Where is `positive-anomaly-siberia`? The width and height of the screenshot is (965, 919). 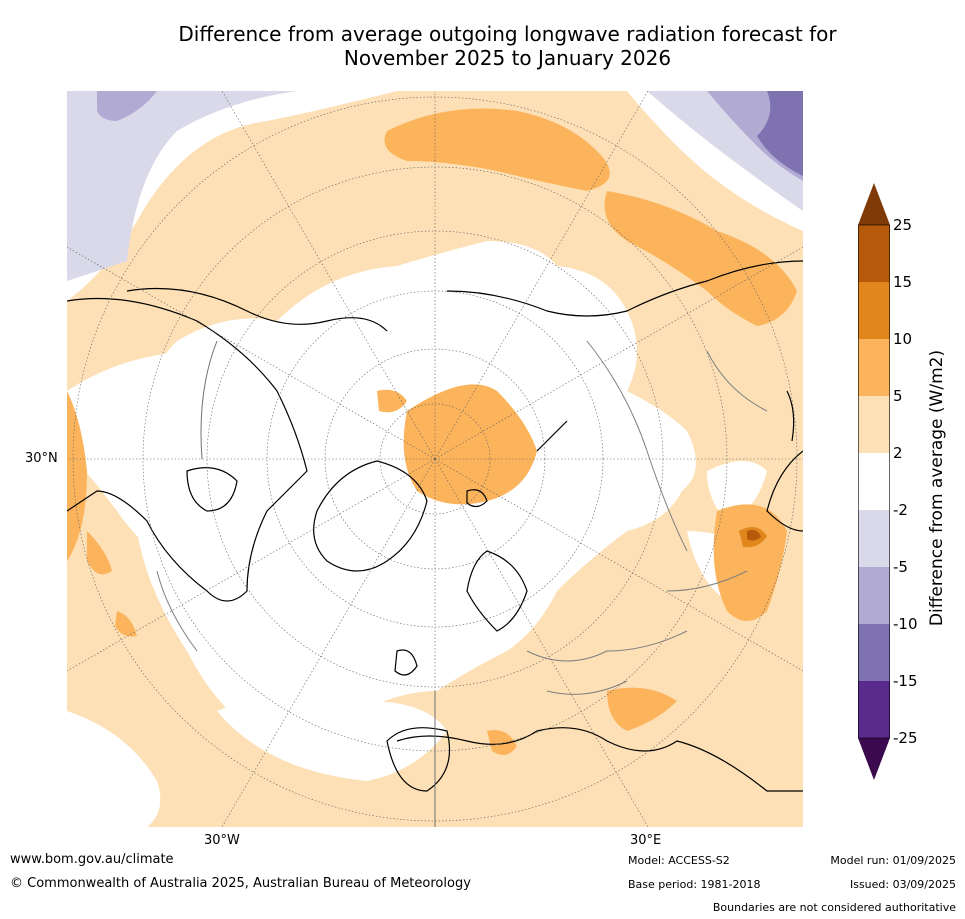 positive-anomaly-siberia is located at coordinates (750, 562).